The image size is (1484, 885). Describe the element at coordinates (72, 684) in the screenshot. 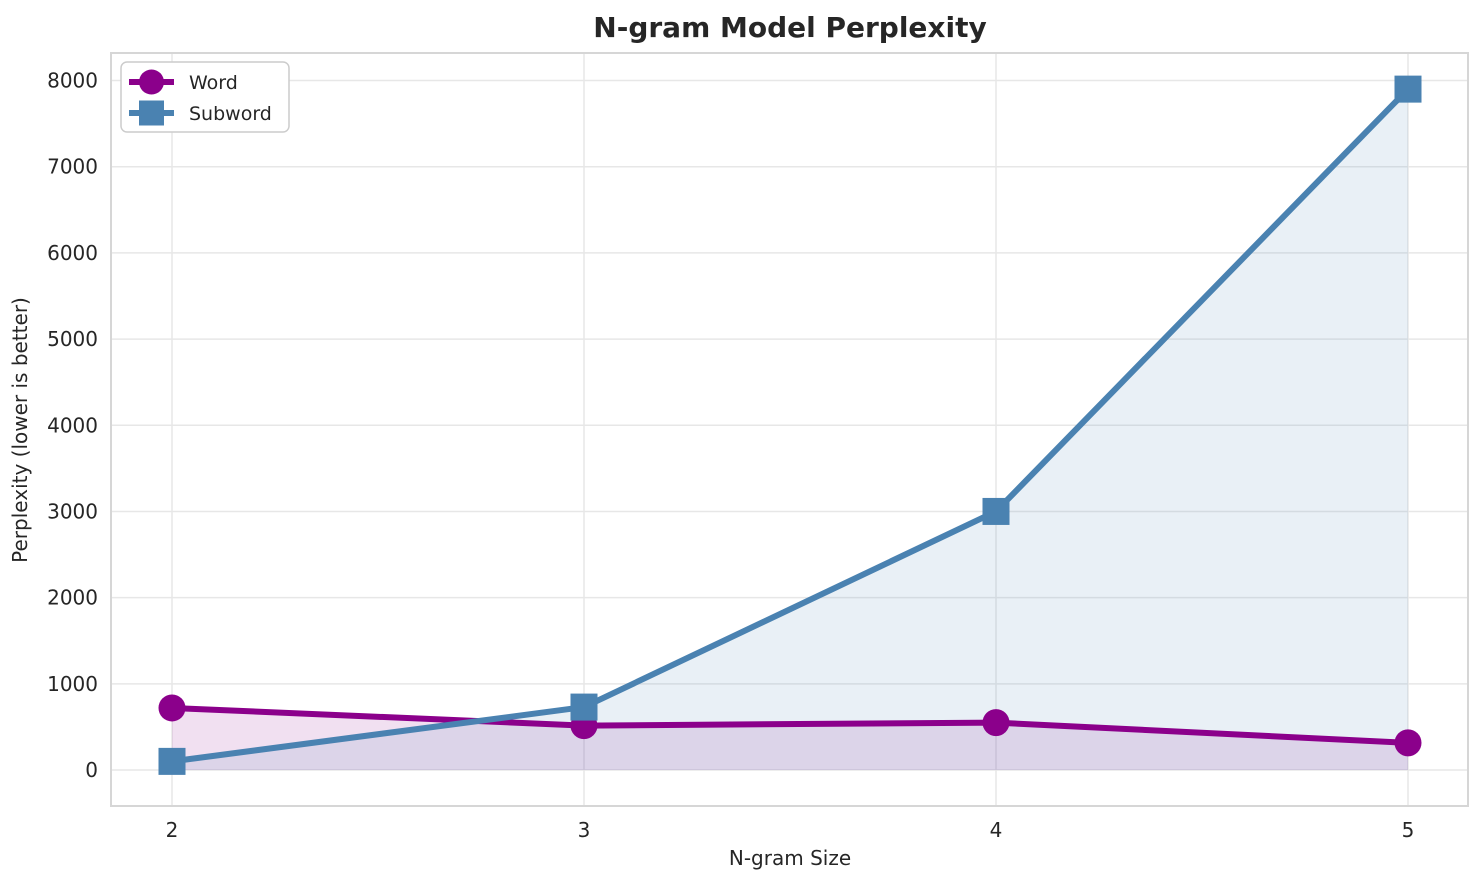

I see `y-tick-label: 1000` at that location.